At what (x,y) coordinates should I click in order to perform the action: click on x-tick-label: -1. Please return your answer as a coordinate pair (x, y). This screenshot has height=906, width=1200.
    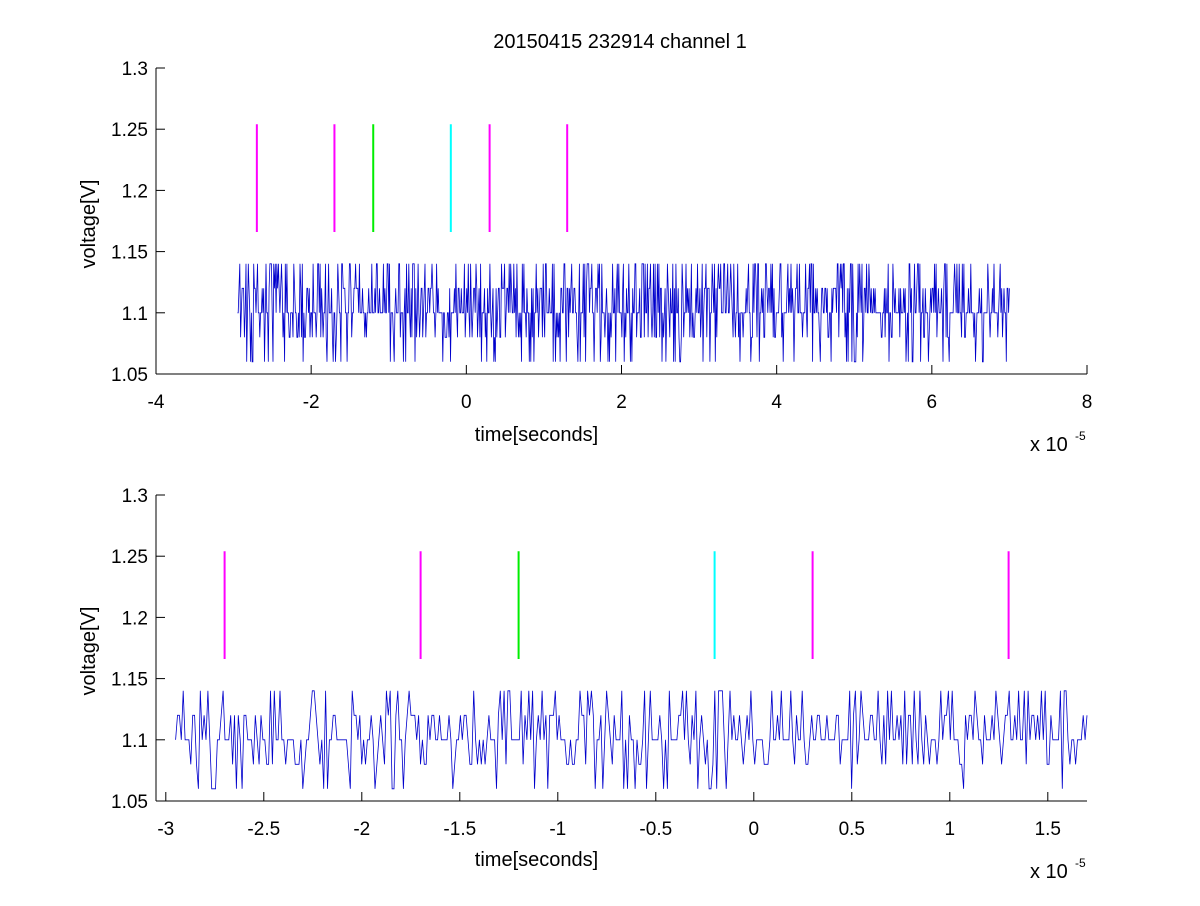
    Looking at the image, I should click on (557, 829).